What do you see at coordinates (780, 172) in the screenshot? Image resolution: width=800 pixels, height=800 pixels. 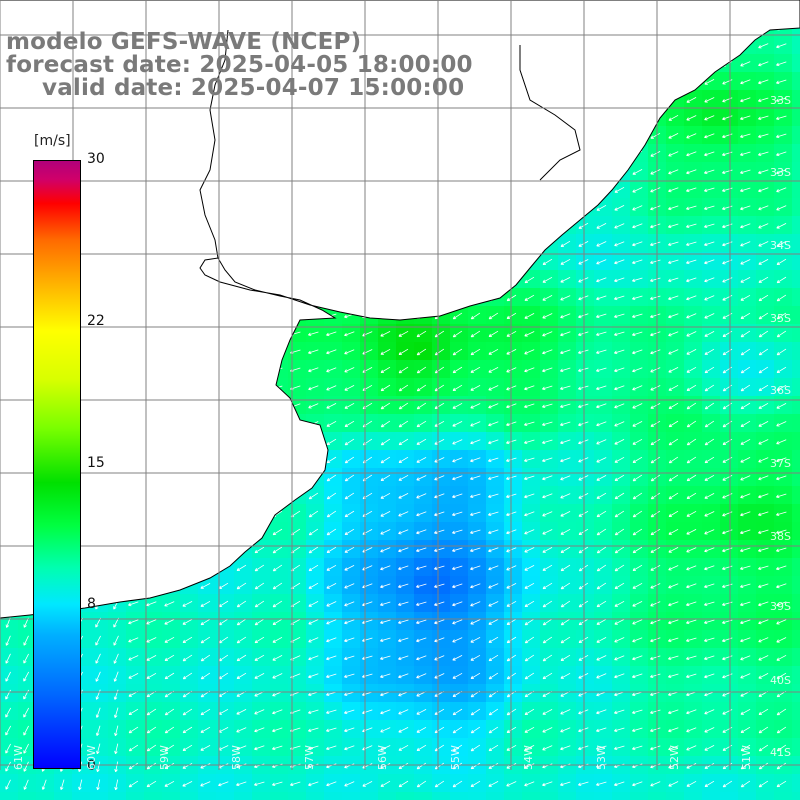 I see `latitude-label: 33S` at bounding box center [780, 172].